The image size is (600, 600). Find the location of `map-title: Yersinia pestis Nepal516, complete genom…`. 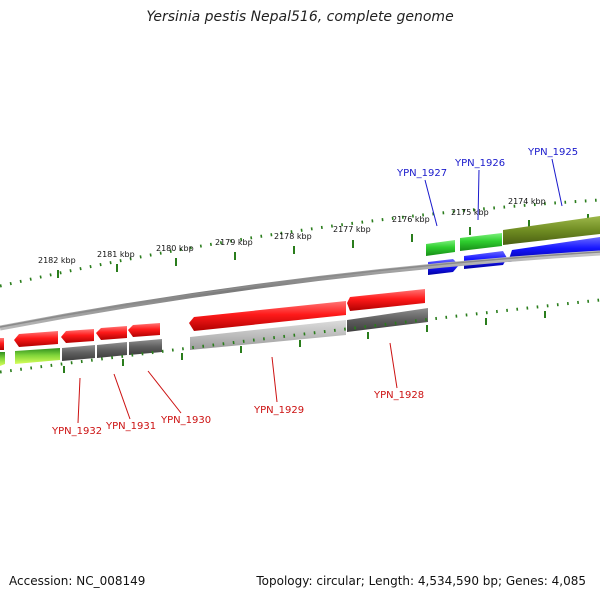

map-title: Yersinia pestis Nepal516, complete genom… is located at coordinates (300, 17).